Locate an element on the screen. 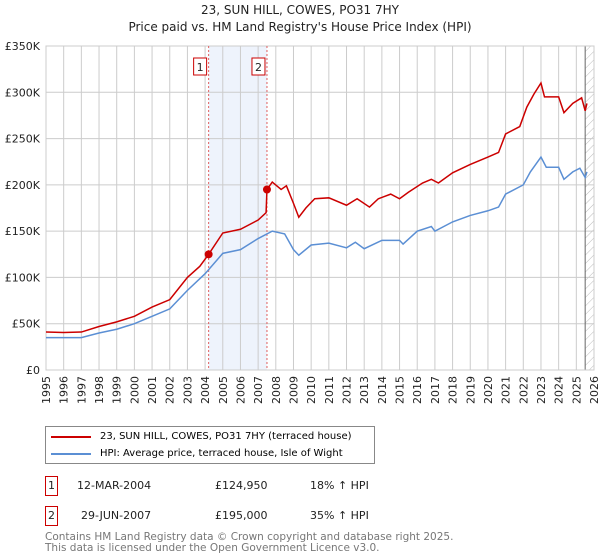 This screenshot has height=560, width=600. x-tick-label: 2021 is located at coordinates (506, 390).